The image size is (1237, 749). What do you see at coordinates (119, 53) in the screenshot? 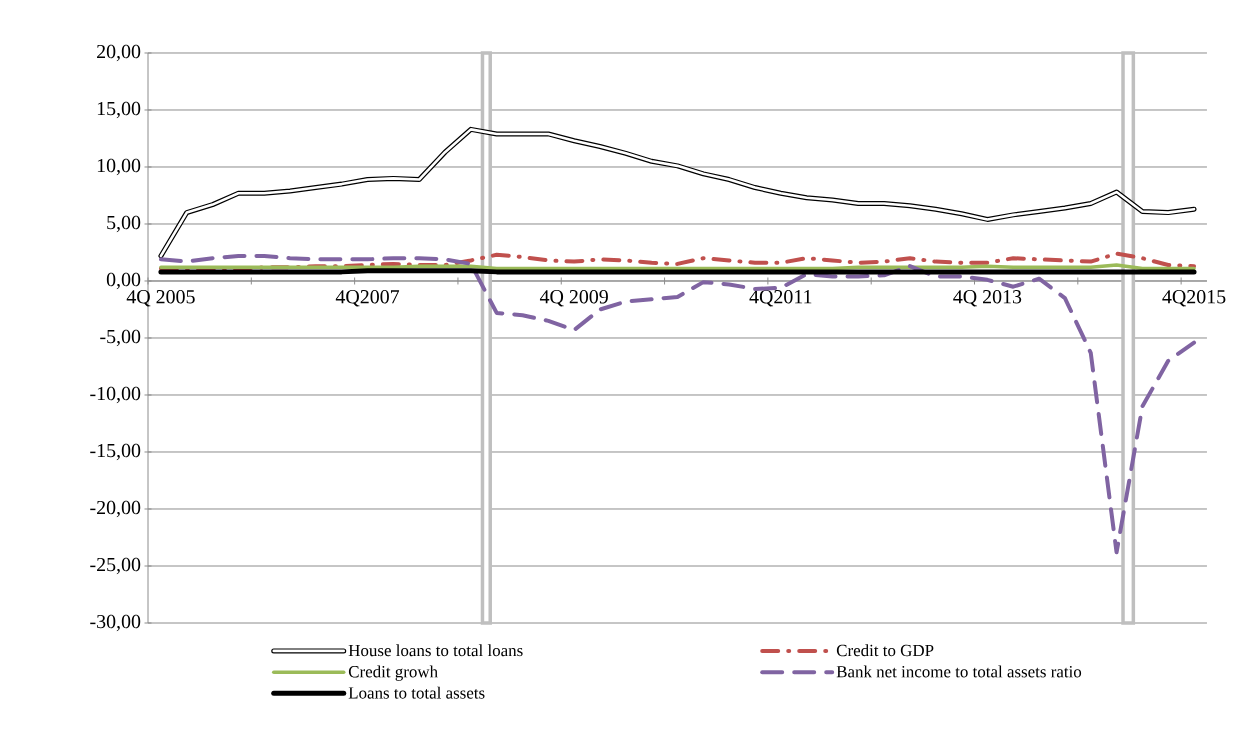
I see `y-tick-label: 20,00` at bounding box center [119, 53].